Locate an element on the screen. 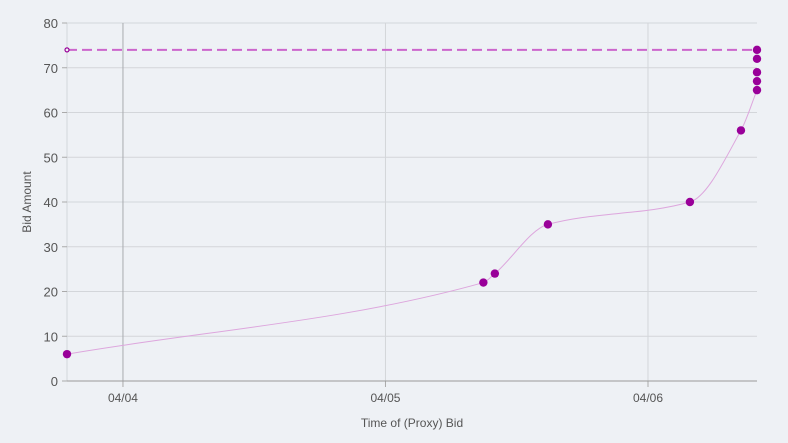 The image size is (788, 443). y-tick-label: 30 is located at coordinates (51, 247).